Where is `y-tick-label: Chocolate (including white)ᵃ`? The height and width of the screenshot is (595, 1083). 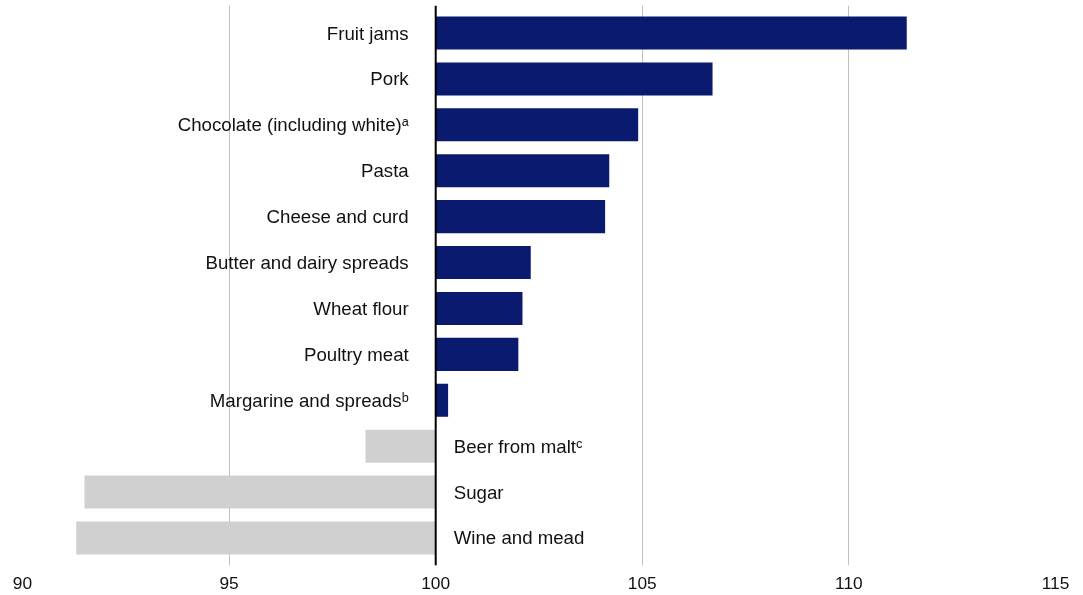 y-tick-label: Chocolate (including white)ᵃ is located at coordinates (293, 125).